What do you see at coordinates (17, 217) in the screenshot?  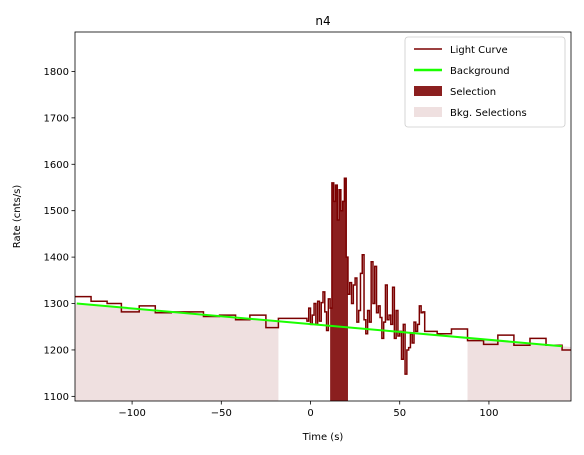 I see `y-axis-label: Rate (cnts/s)` at bounding box center [17, 217].